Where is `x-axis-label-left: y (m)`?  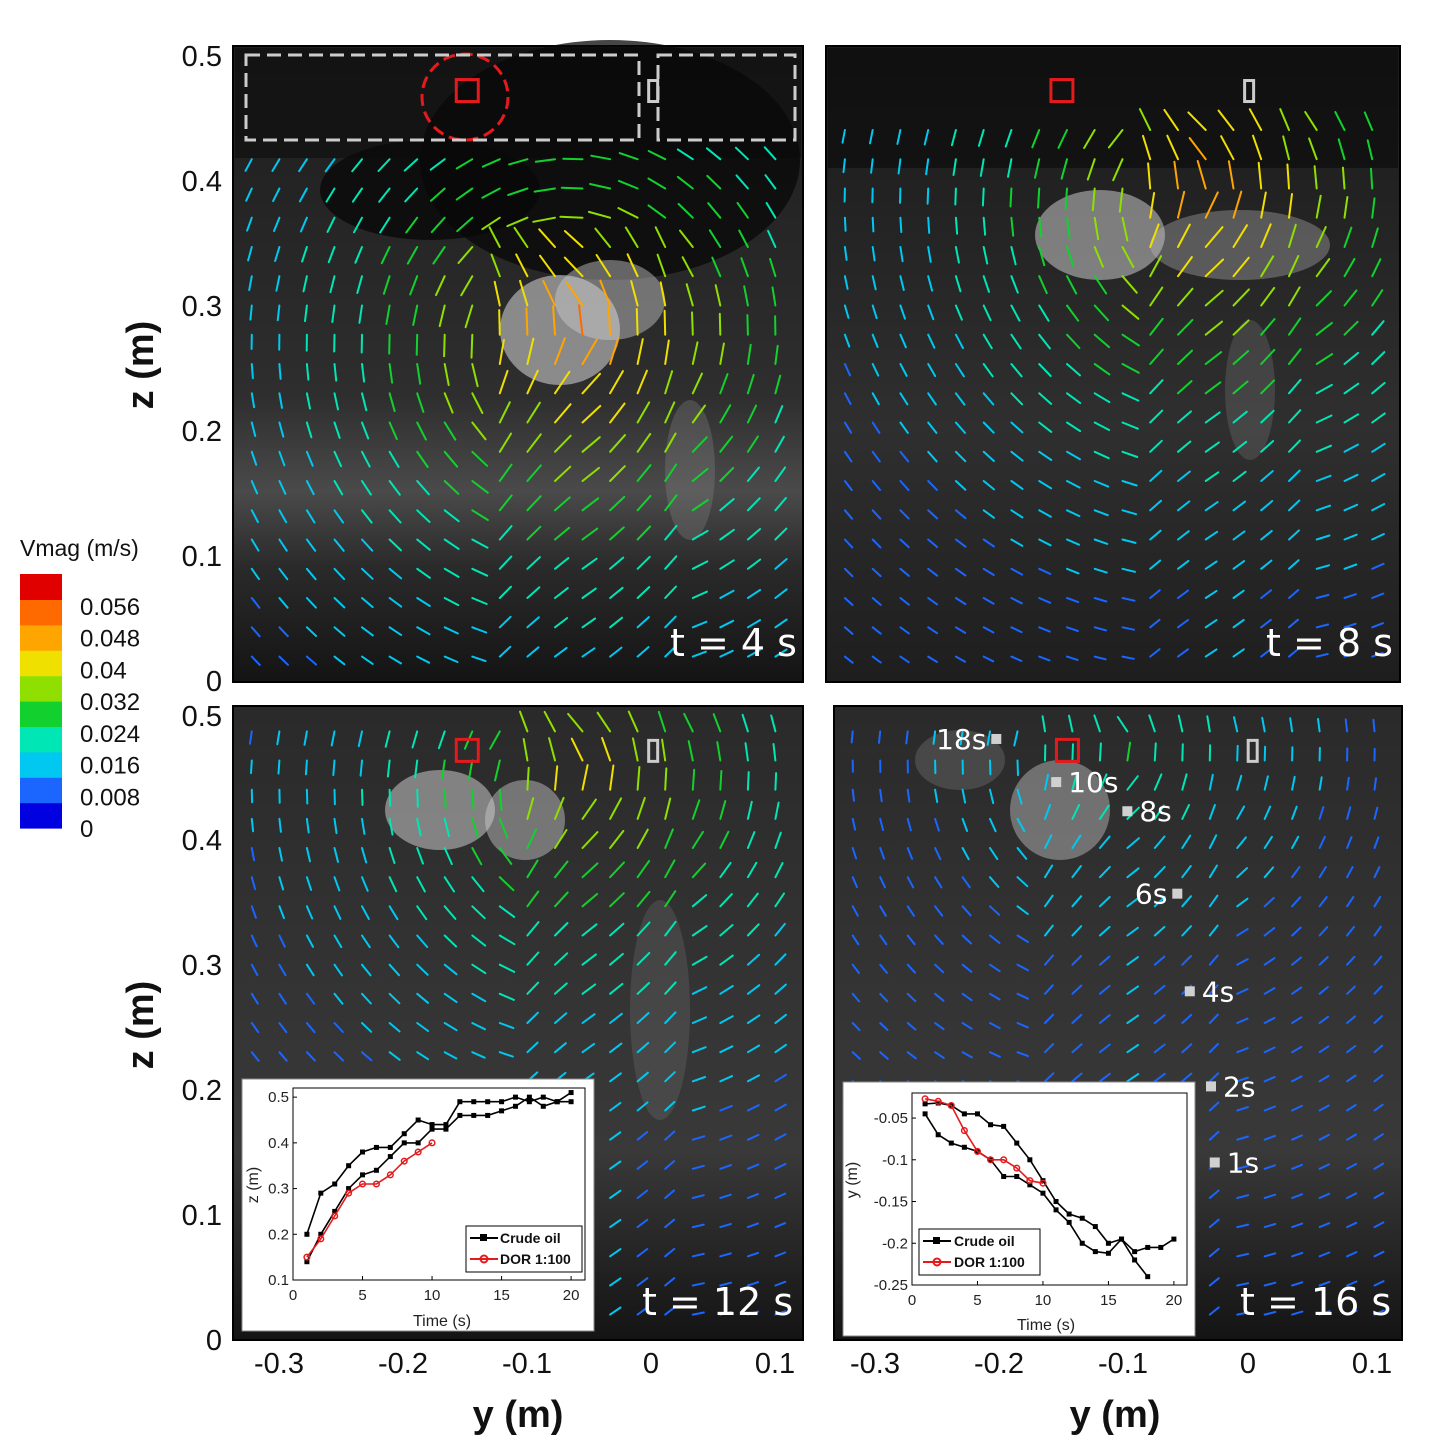 x-axis-label-left: y (m) is located at coordinates (518, 1415).